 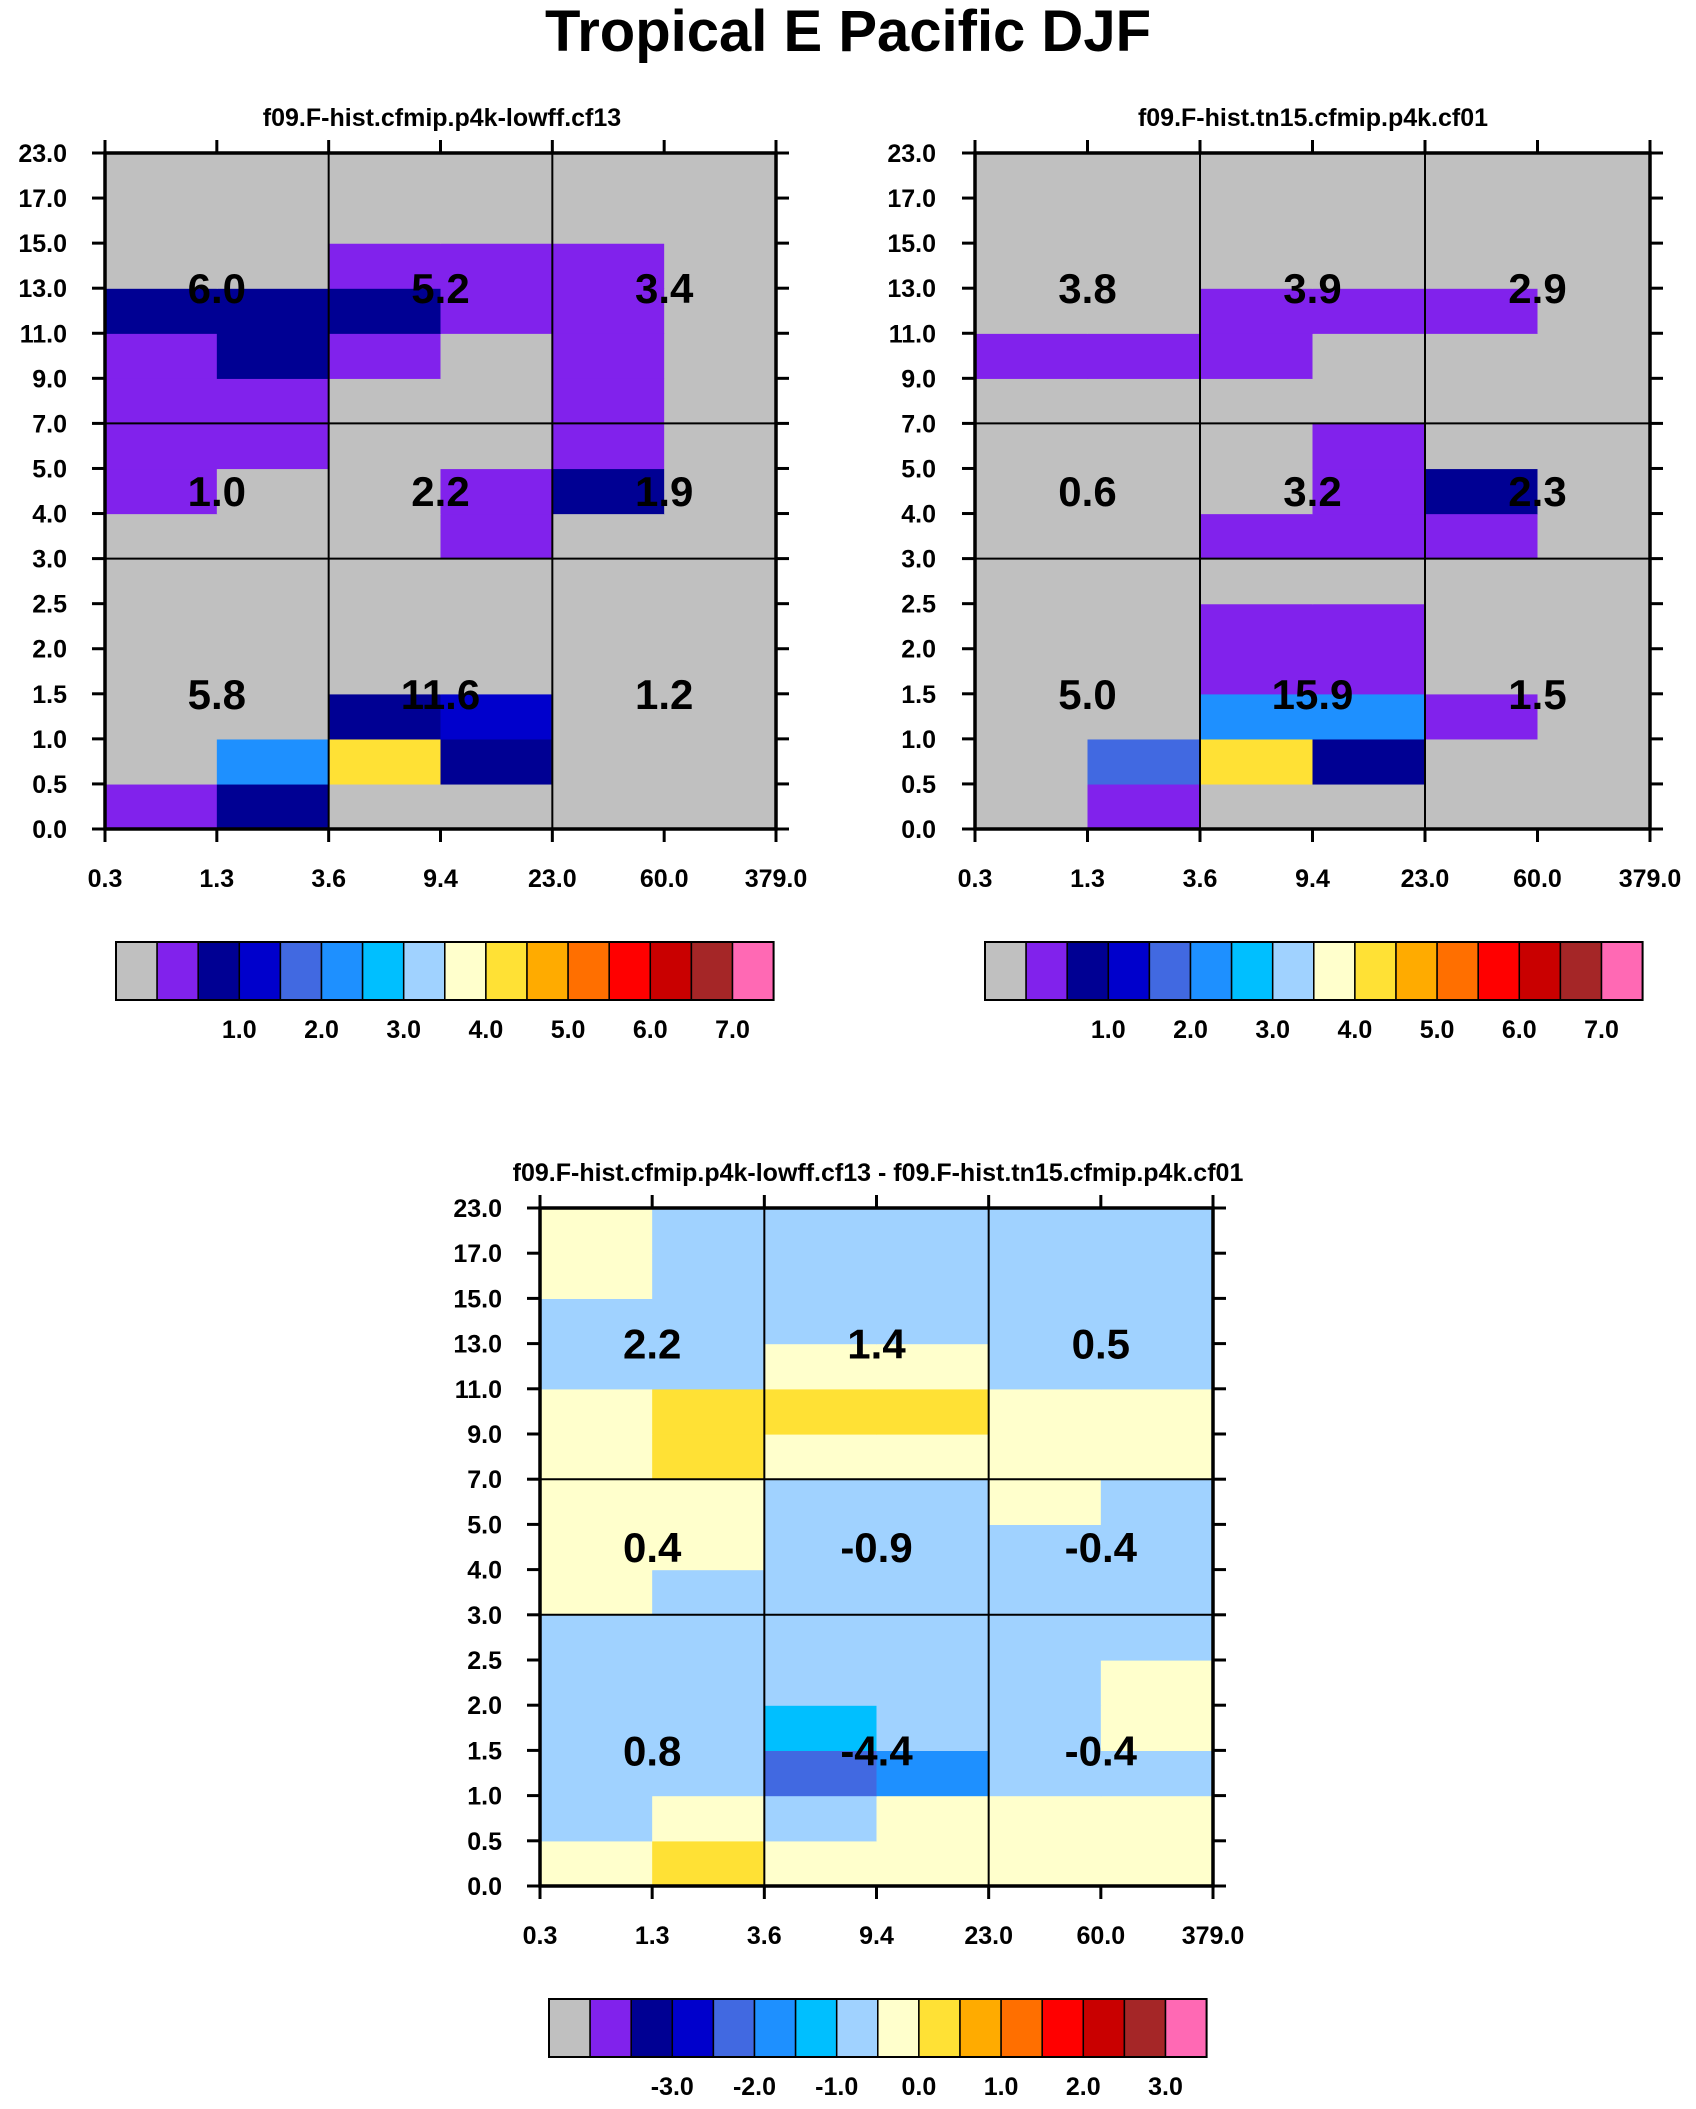 I want to click on y-tick-label: 17.0, so click(x=477, y=1254).